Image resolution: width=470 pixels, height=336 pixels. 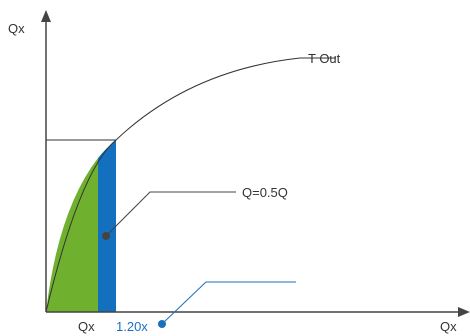 What do you see at coordinates (162, 324) in the screenshot?
I see `blue-tick-dot` at bounding box center [162, 324].